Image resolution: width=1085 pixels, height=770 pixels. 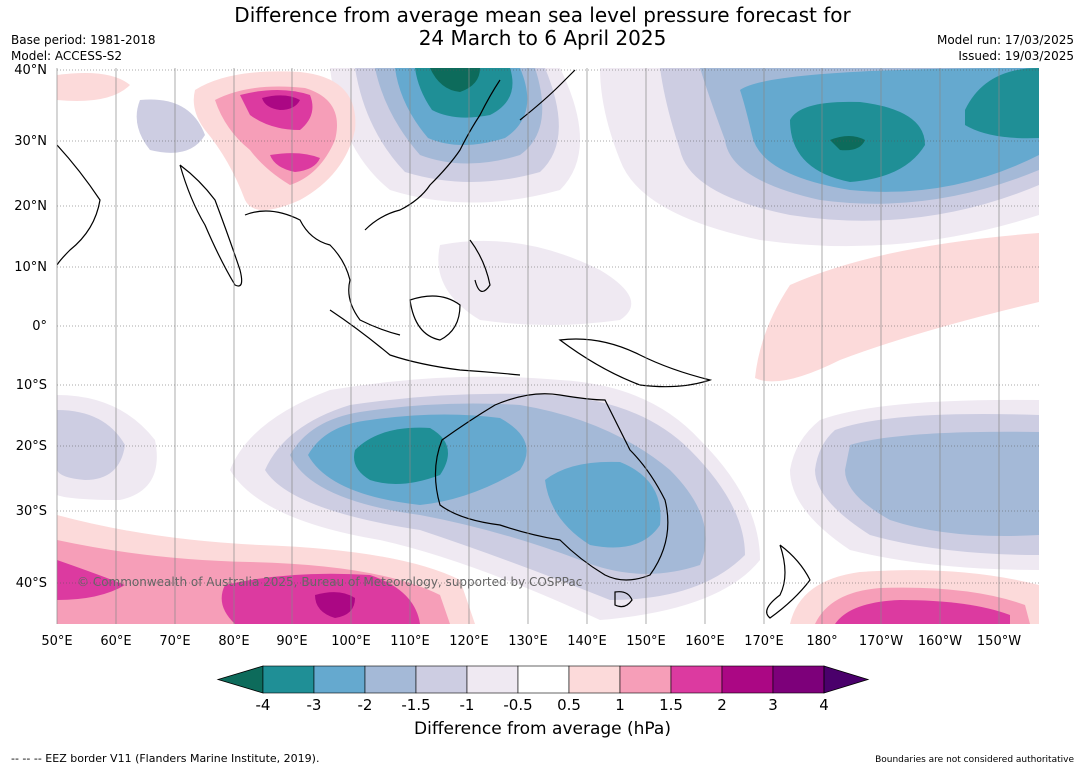 What do you see at coordinates (846, 679) in the screenshot?
I see `colorbar-extend-high` at bounding box center [846, 679].